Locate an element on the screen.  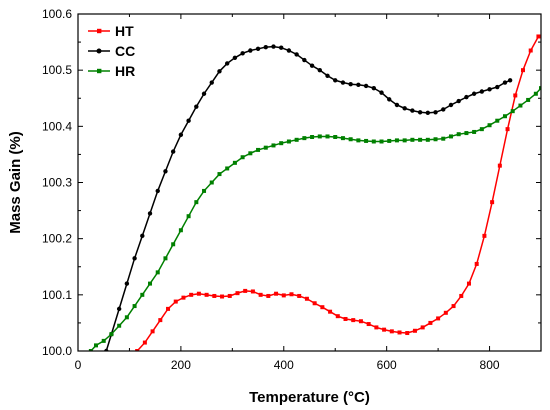
y-tick-label: 100.4 is located at coordinates (57, 126).